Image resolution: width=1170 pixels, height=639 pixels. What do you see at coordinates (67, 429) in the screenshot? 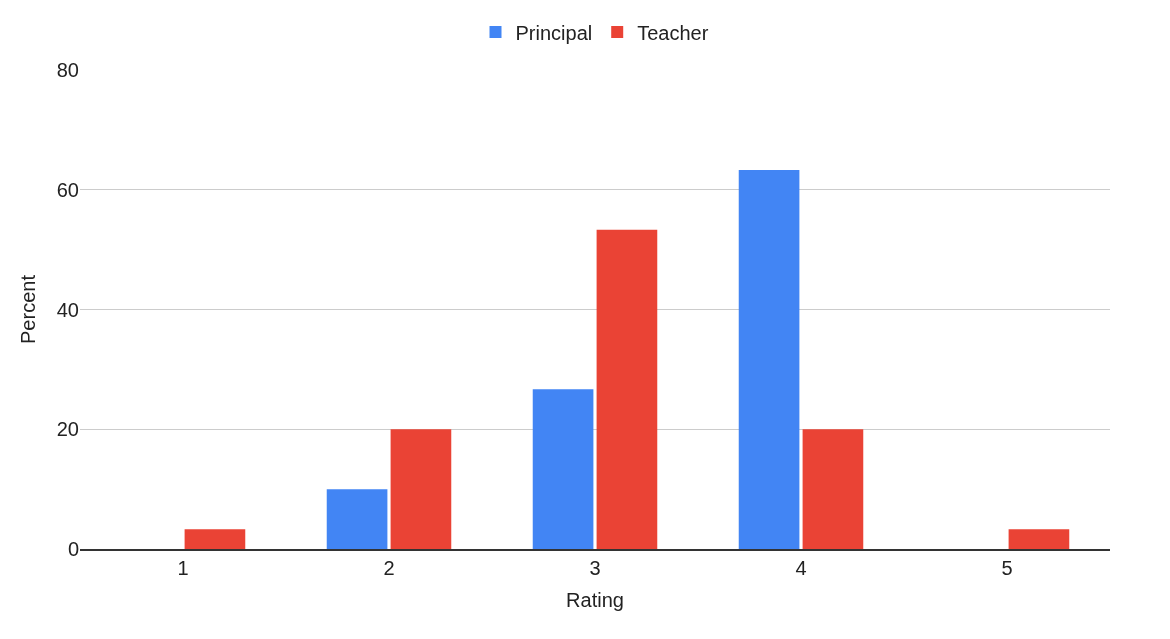
I see `y-tick-label: 20` at bounding box center [67, 429].